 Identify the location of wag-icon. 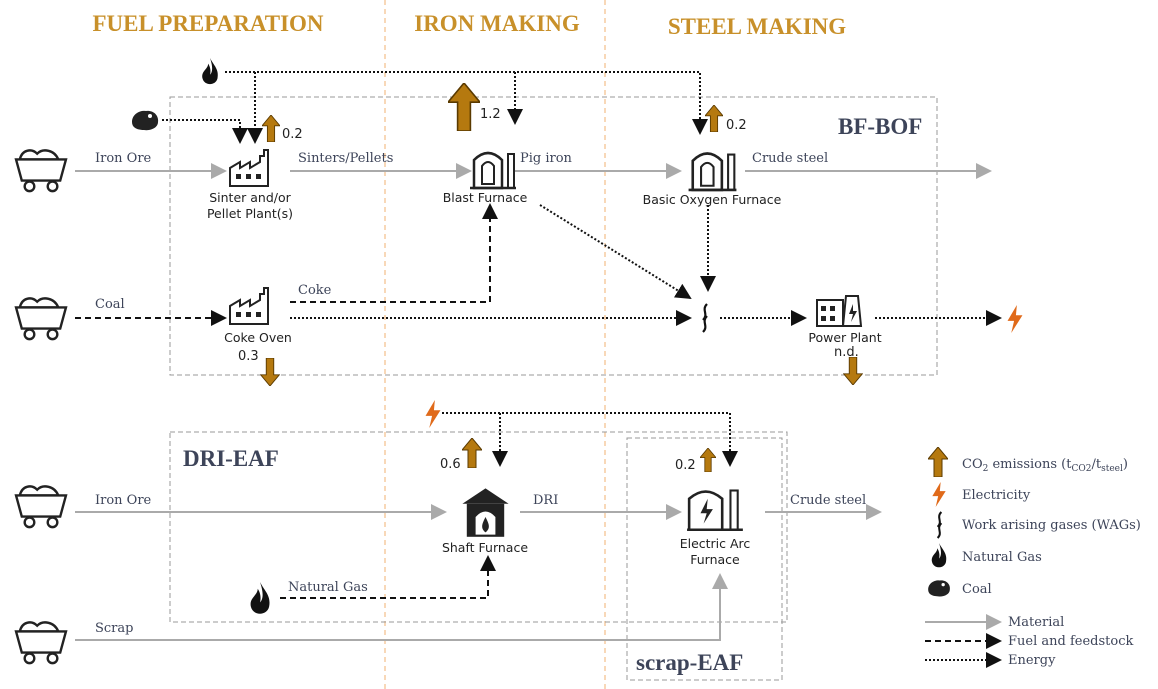
(705, 318).